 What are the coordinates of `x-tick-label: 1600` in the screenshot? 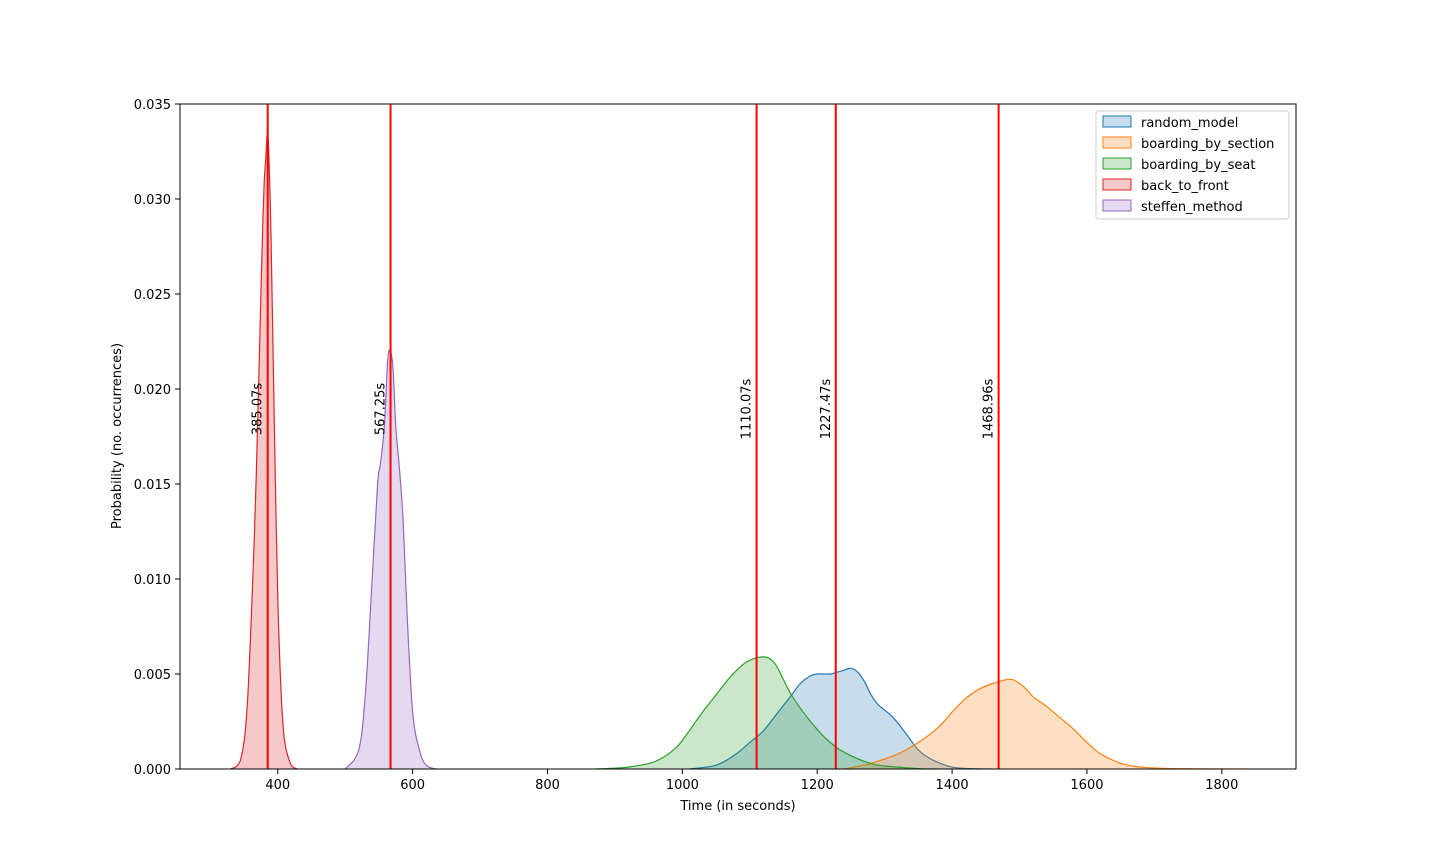 It's located at (1086, 785).